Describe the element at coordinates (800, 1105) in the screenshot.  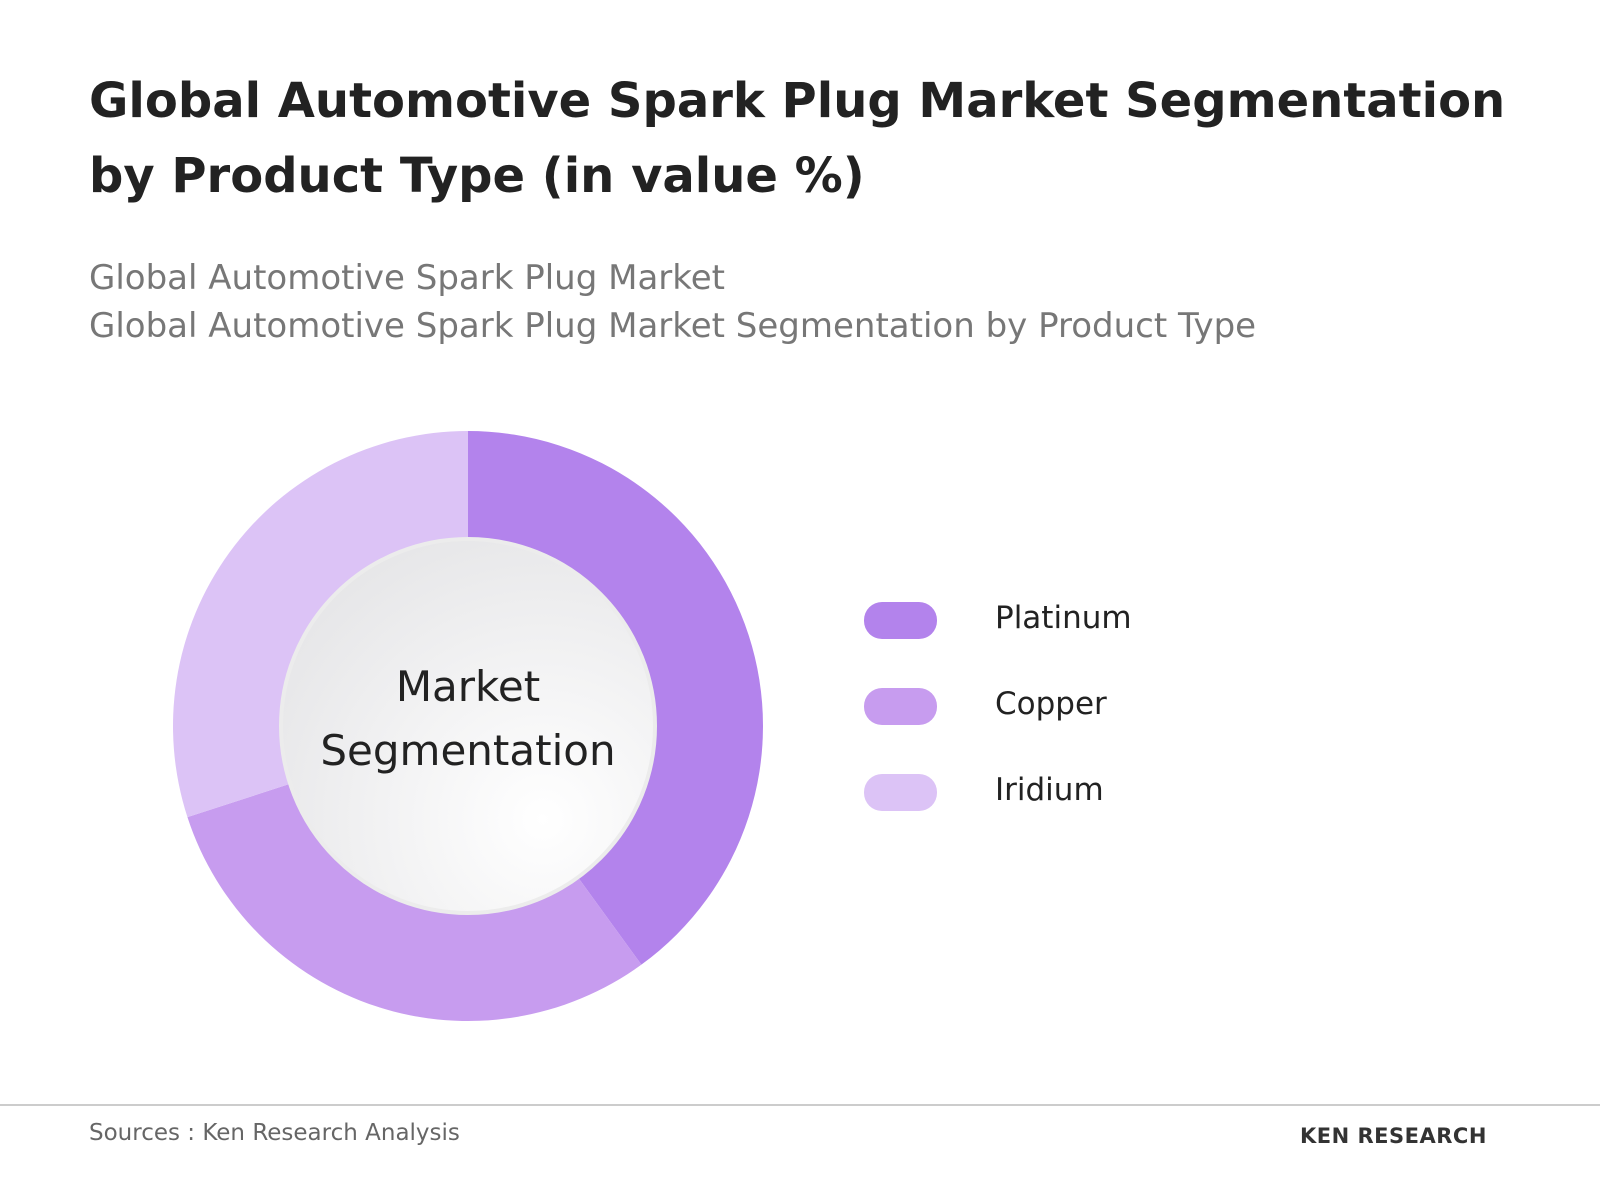
I see `divider` at that location.